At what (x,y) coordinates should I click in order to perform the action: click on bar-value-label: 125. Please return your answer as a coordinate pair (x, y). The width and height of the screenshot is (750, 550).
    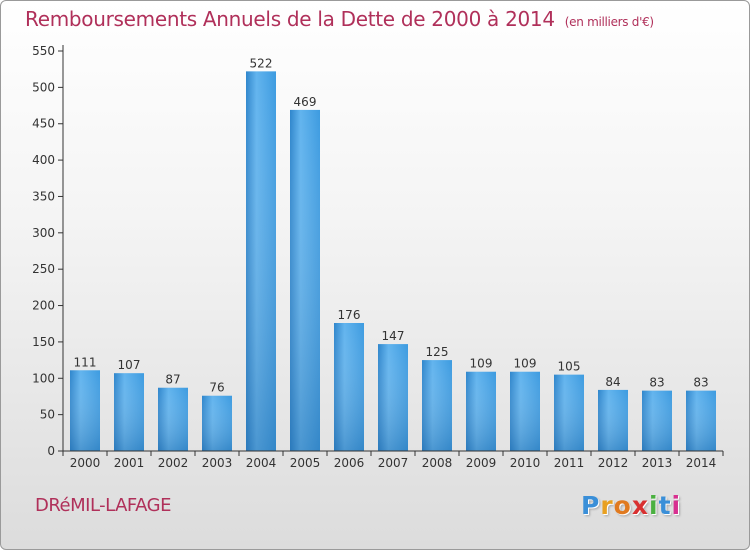
    Looking at the image, I should click on (437, 352).